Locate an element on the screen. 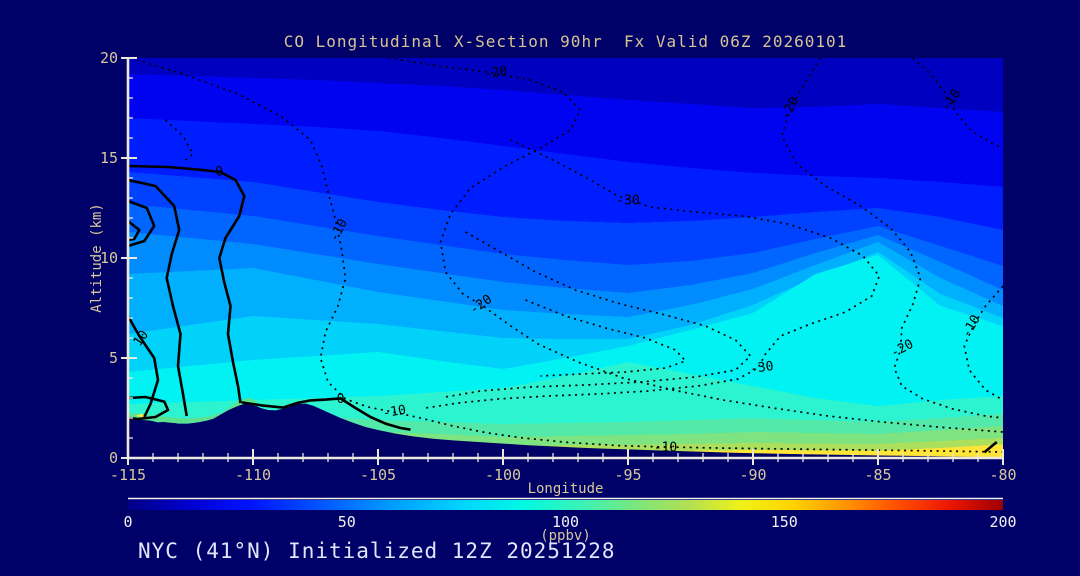 The width and height of the screenshot is (1080, 576). x-axis-title: Longitude is located at coordinates (565, 489).